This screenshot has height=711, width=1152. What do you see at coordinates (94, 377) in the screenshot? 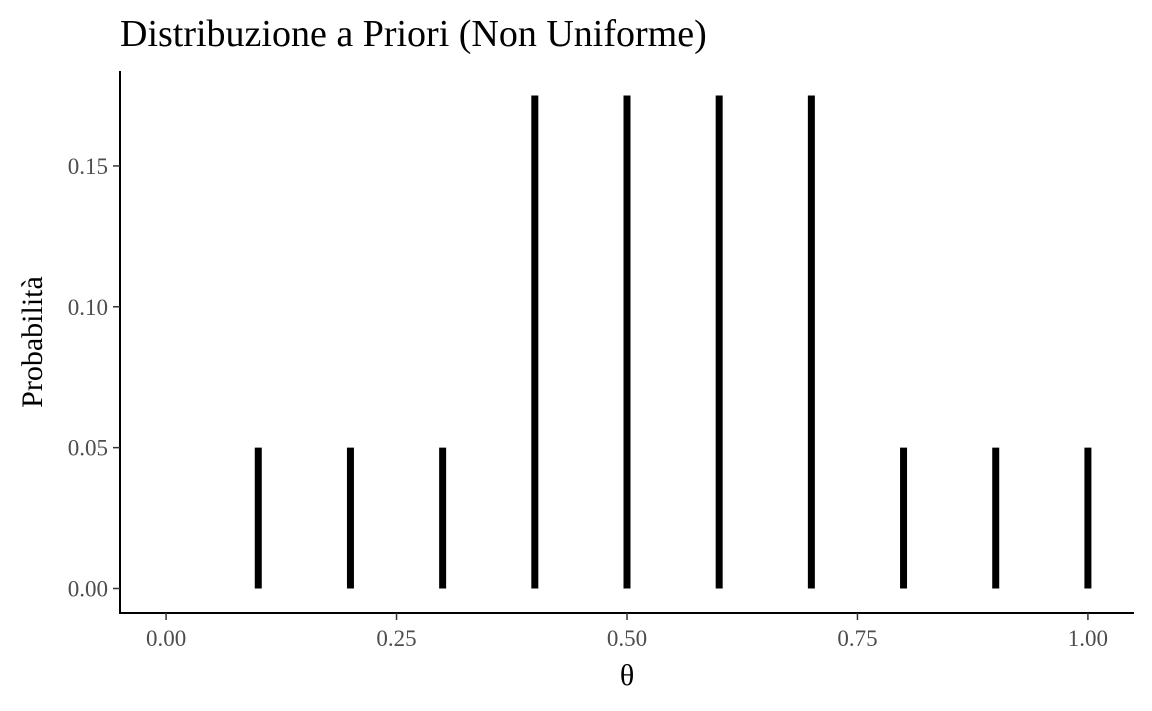
I see `y-axis-ticks: 0.00 0.05 0.10 0.15` at bounding box center [94, 377].